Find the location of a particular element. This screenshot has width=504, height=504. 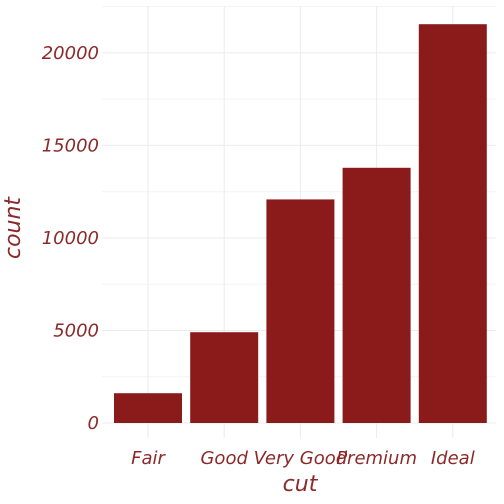

y-tick-label: 15000 is located at coordinates (70, 145).